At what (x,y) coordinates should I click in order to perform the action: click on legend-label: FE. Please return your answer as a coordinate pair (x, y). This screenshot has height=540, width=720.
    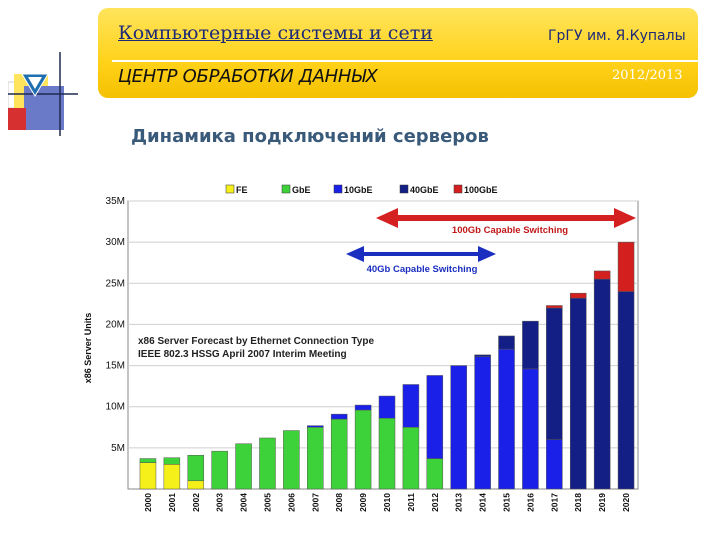
    Looking at the image, I should click on (242, 190).